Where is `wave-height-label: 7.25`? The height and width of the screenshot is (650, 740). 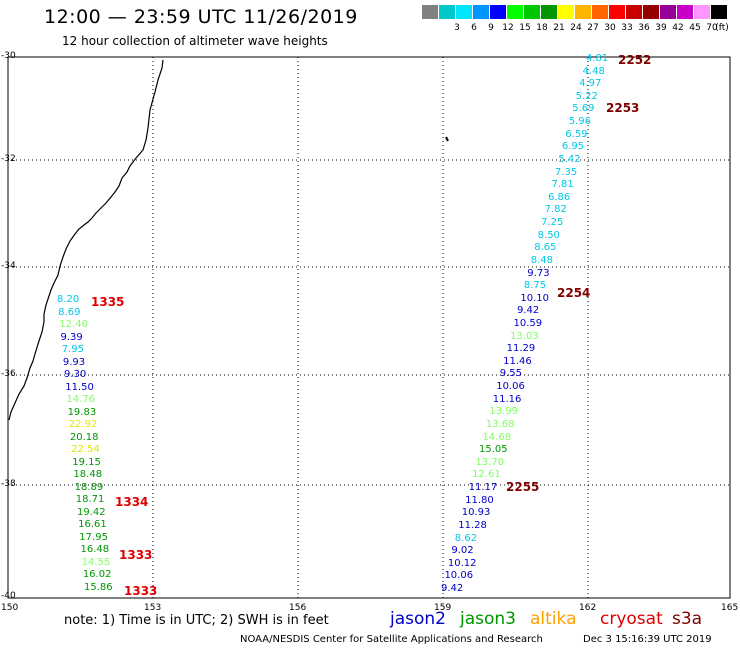
wave-height-label: 7.25 is located at coordinates (552, 223).